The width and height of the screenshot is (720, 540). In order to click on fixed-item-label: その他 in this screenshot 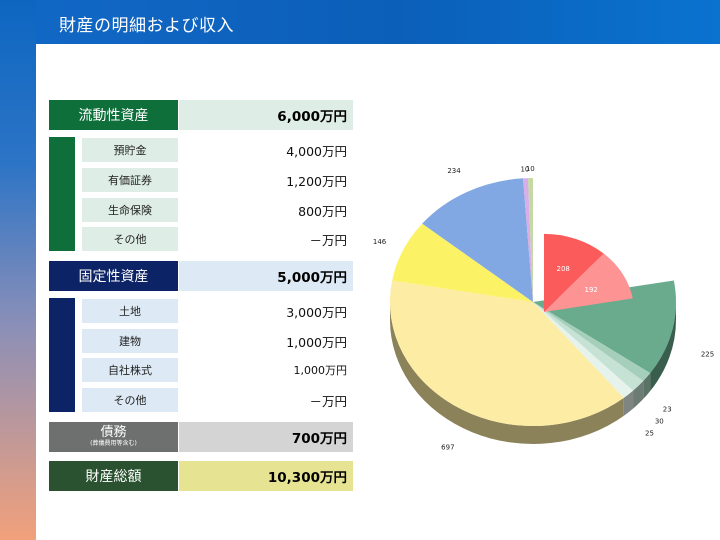, I will do `click(130, 400)`.